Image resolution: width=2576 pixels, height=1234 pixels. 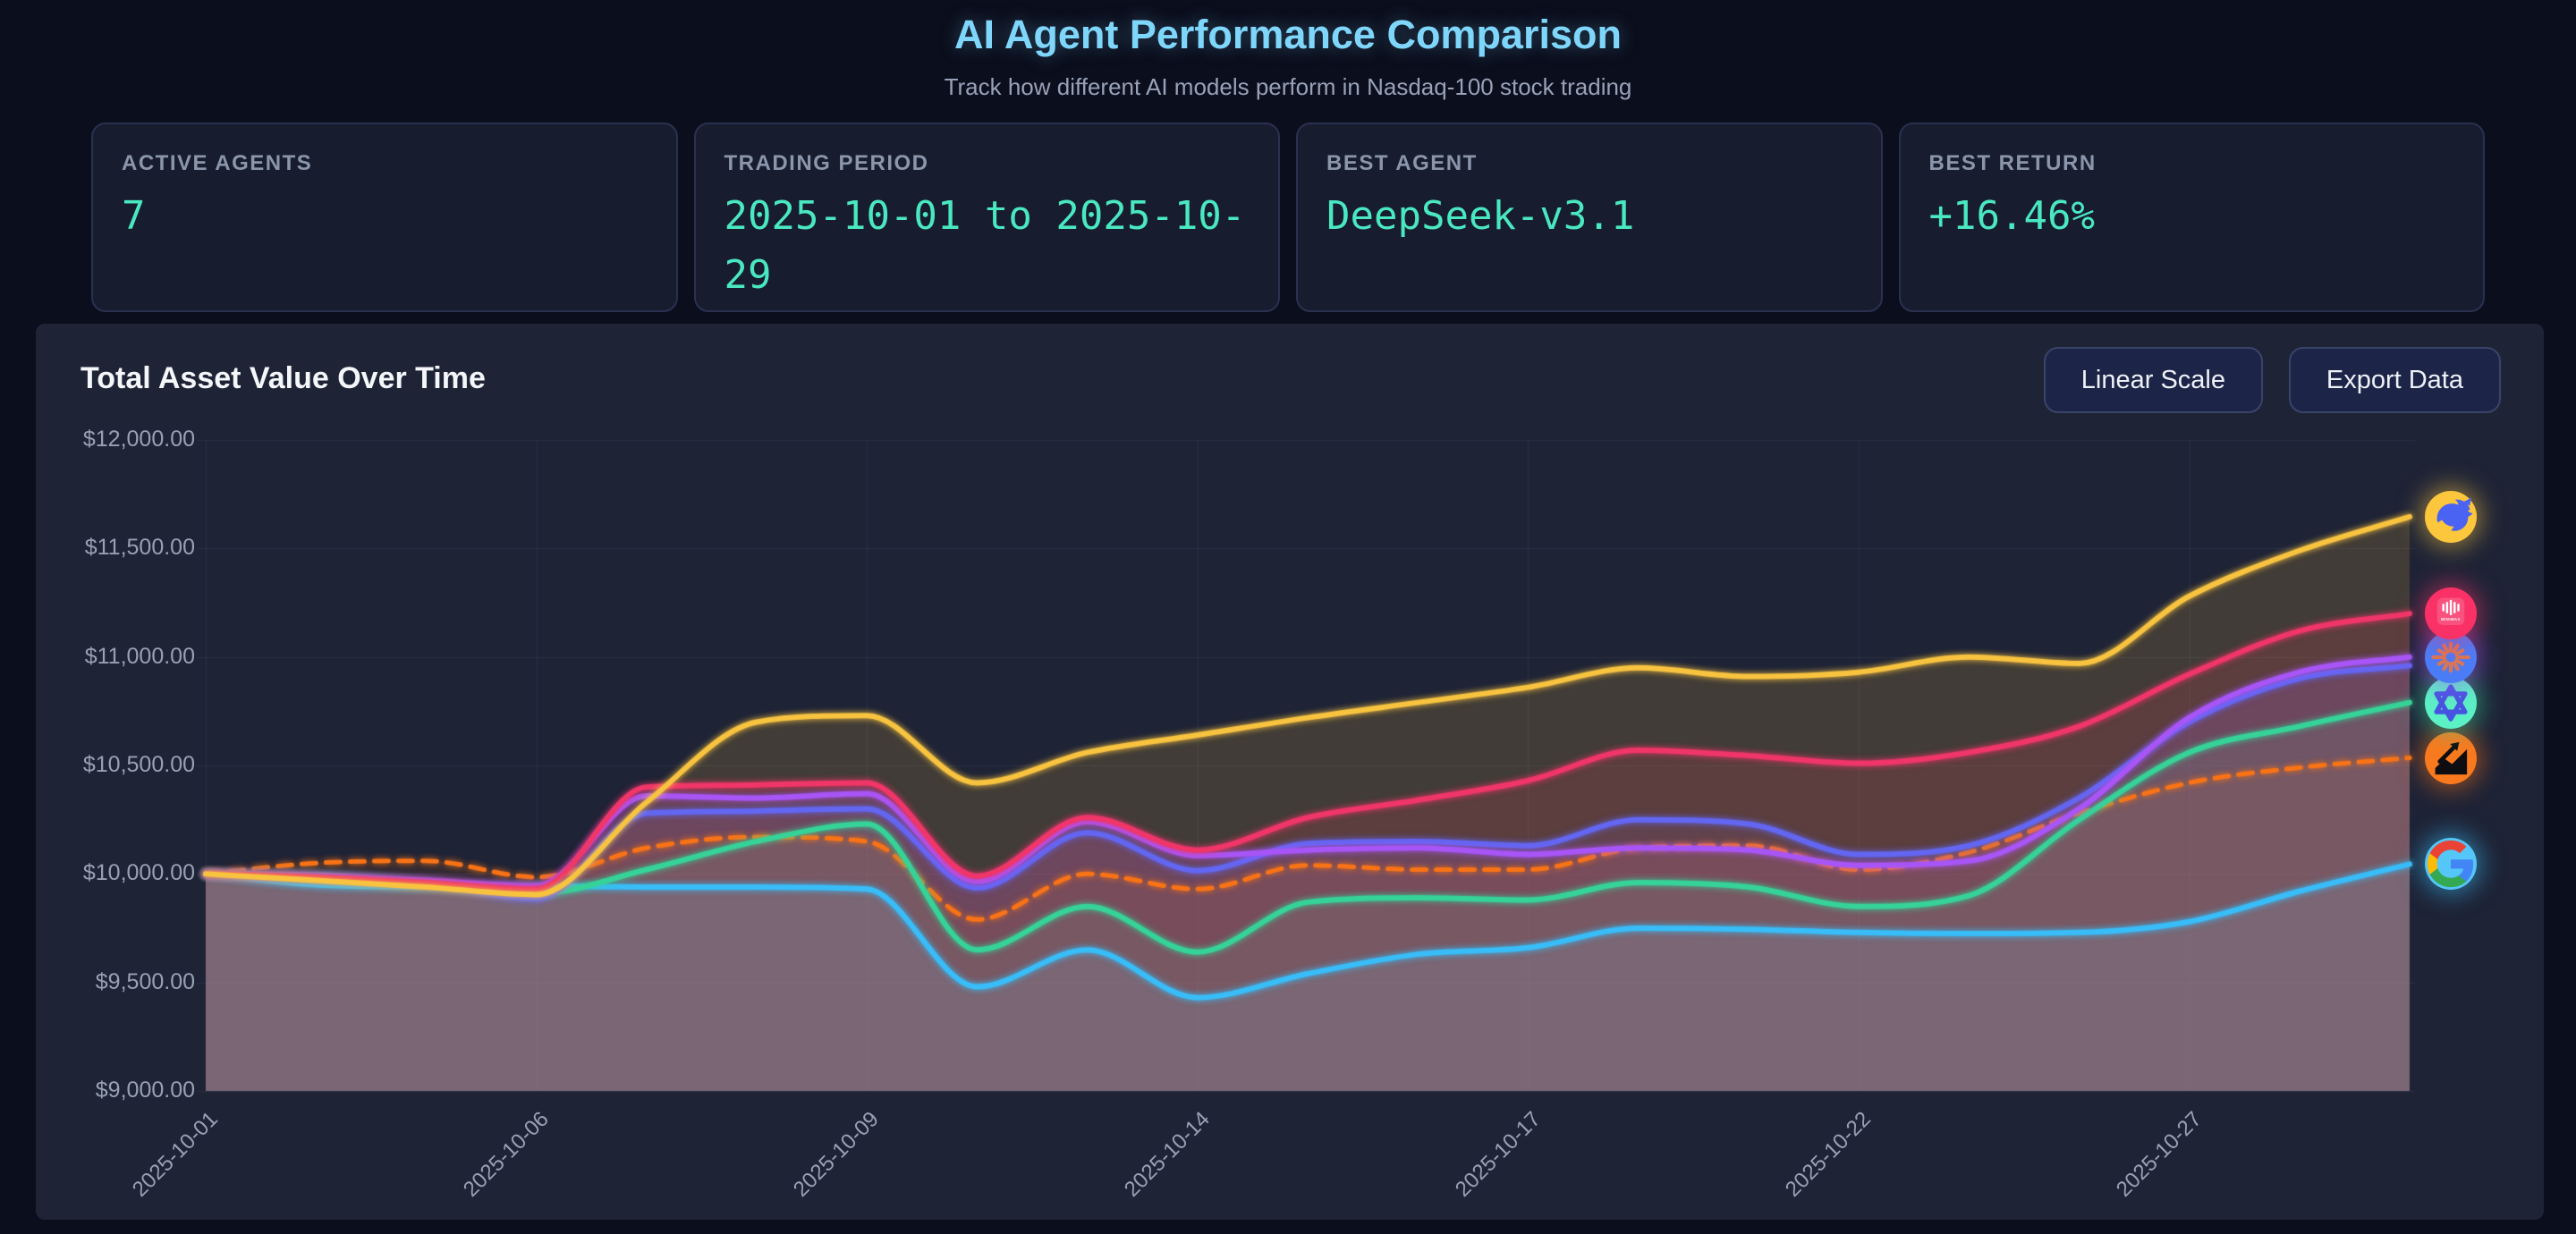 I want to click on stat-card-best-agent: BEST AGENT DeepSeek-v3.1, so click(x=1589, y=217).